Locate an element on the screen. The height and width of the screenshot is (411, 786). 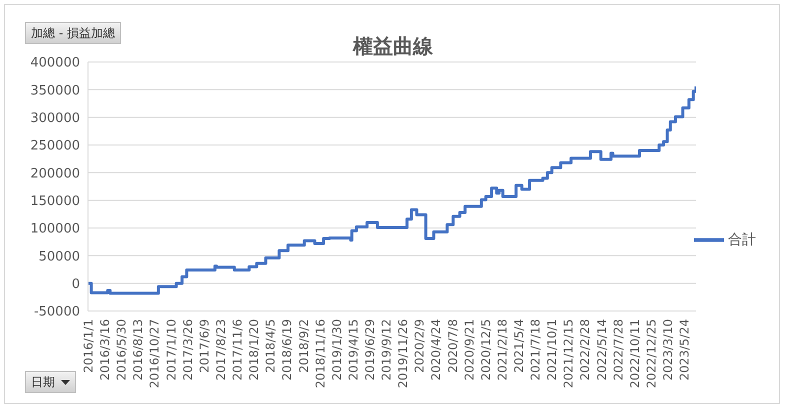
x-tick-label: 2018/1/20 is located at coordinates (254, 350).